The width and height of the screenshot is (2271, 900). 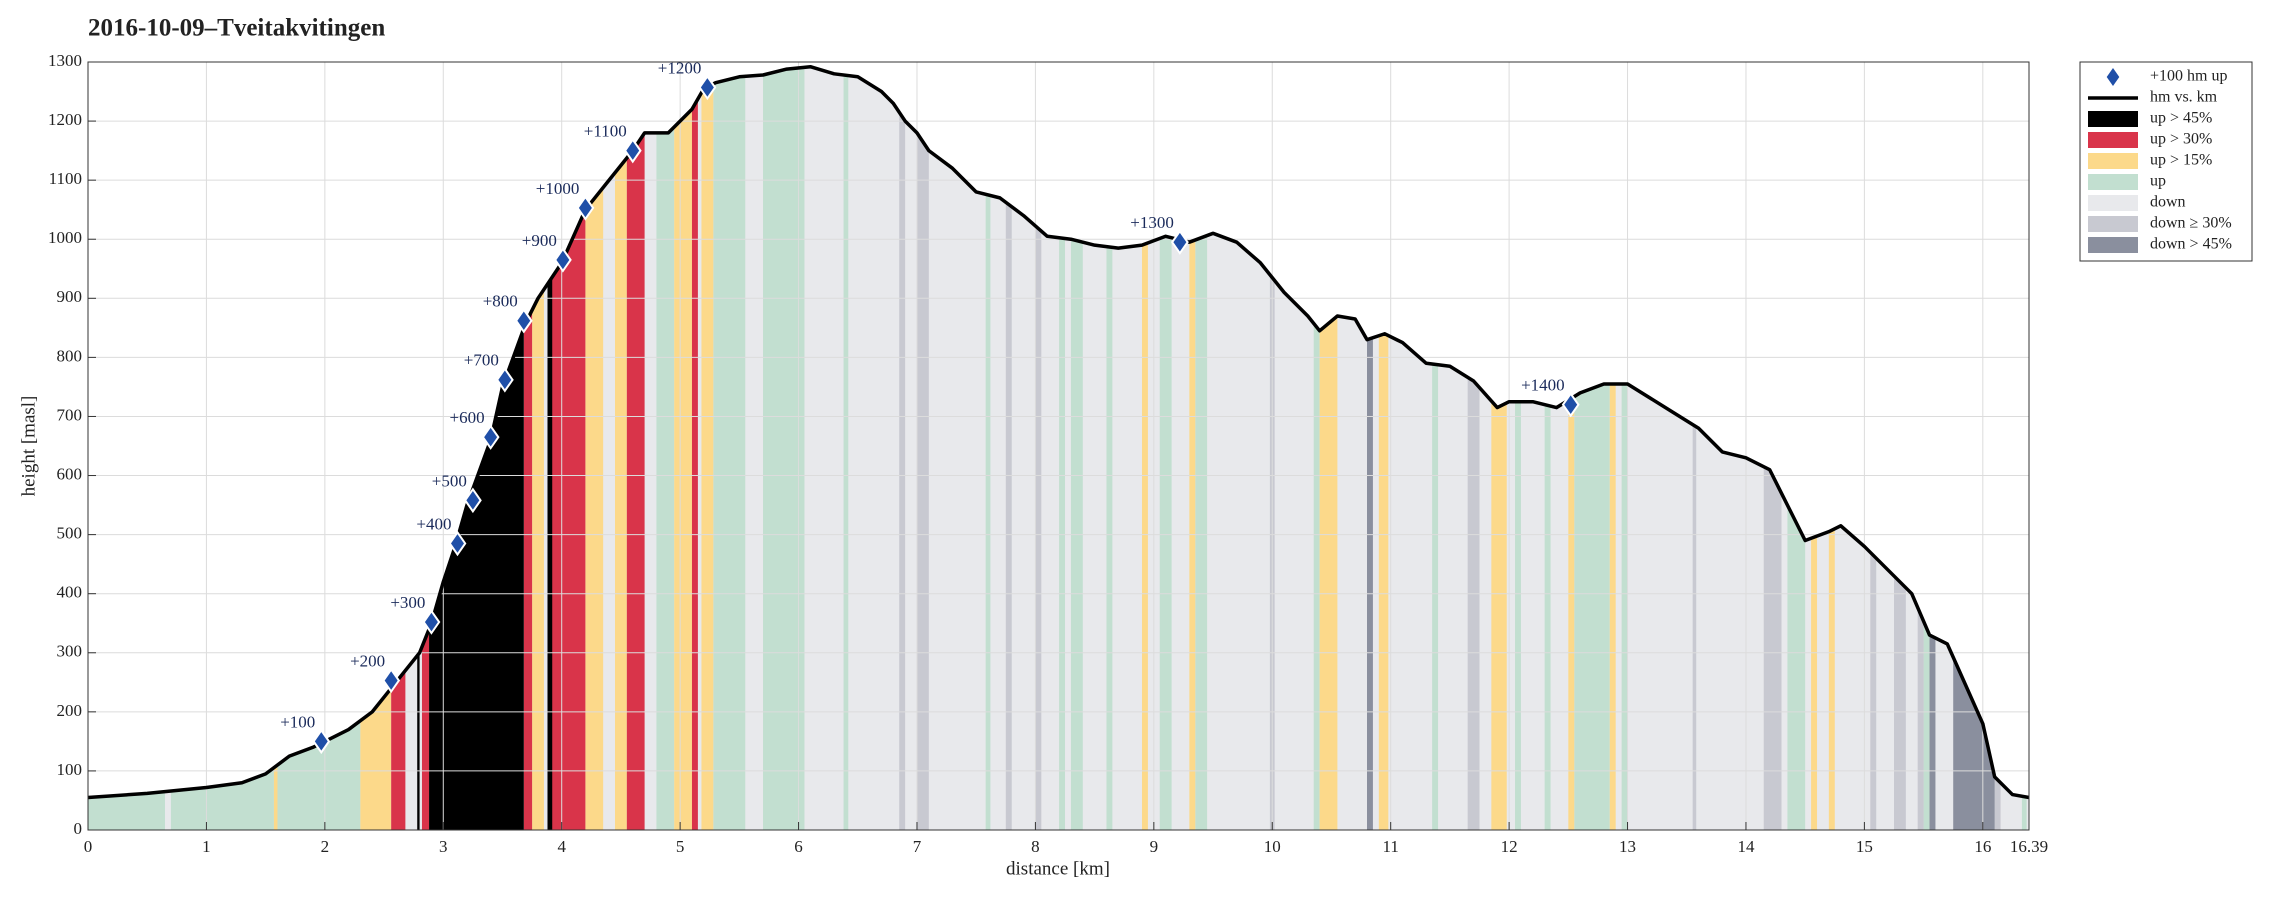 What do you see at coordinates (433, 523) in the screenshot?
I see `marker-label: +400` at bounding box center [433, 523].